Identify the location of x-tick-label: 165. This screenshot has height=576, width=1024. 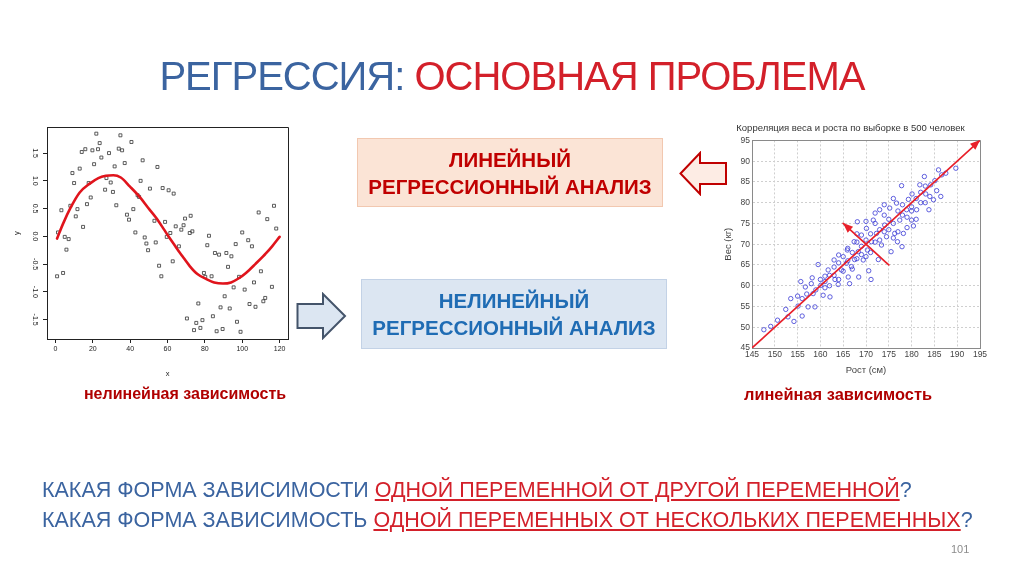
(843, 354).